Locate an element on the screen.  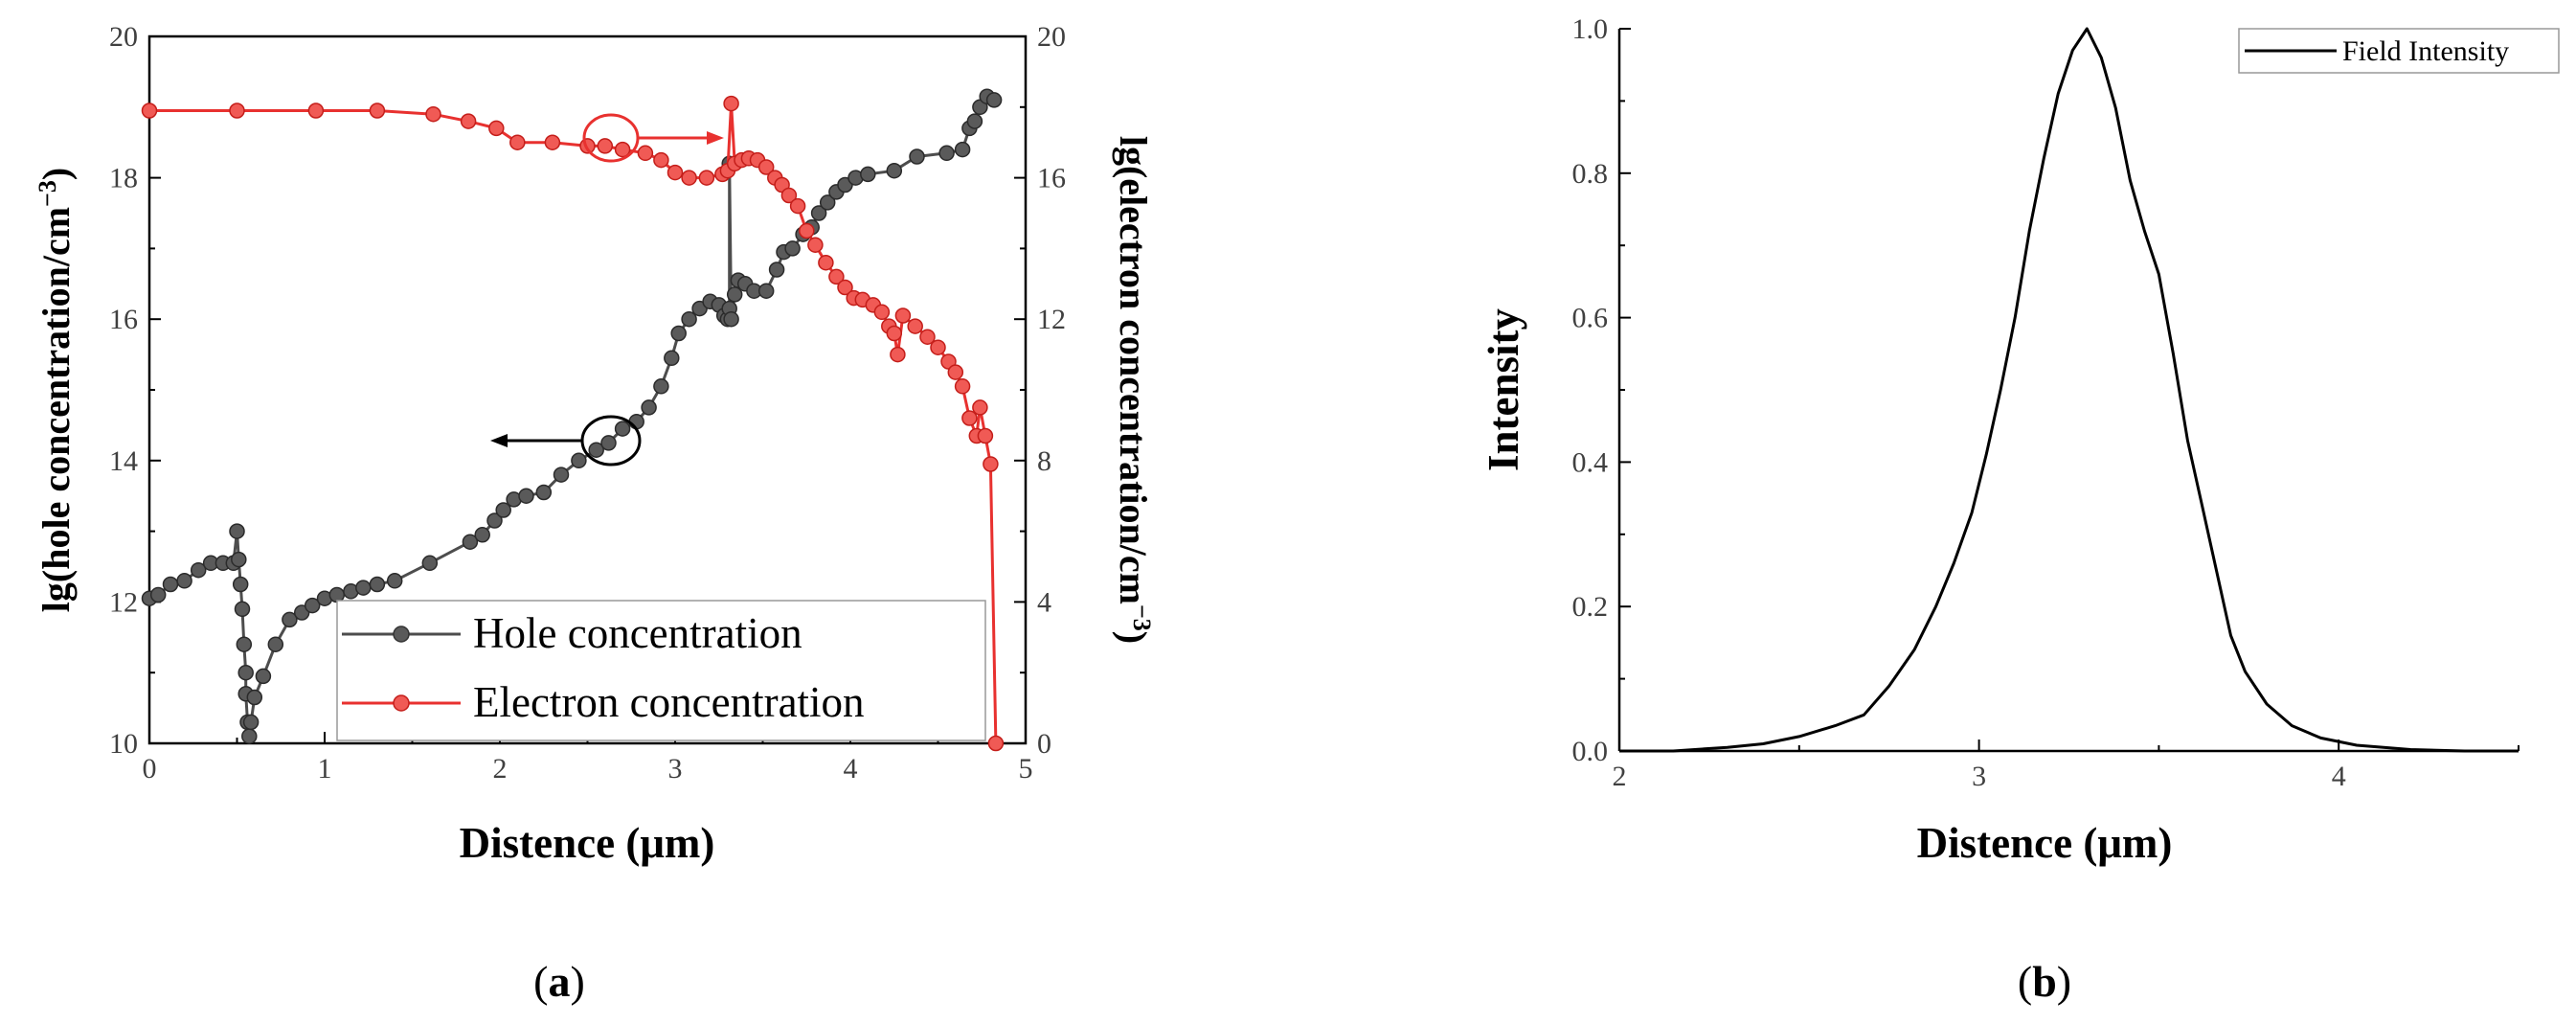
chart-a-y-left-tick-label: 12 is located at coordinates (123, 602).